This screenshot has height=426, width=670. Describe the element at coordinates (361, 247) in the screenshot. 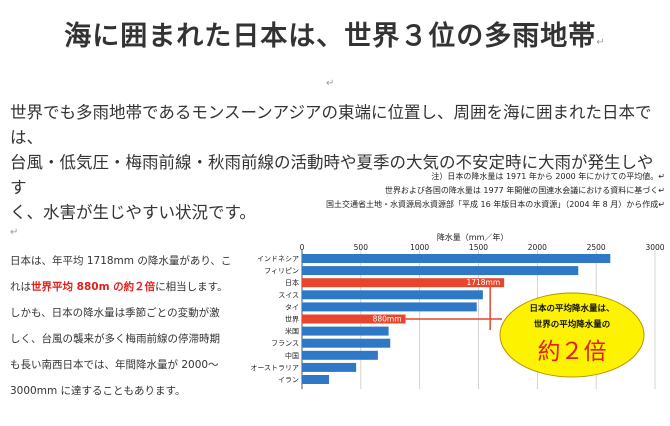

I see `tick-label: 500` at that location.